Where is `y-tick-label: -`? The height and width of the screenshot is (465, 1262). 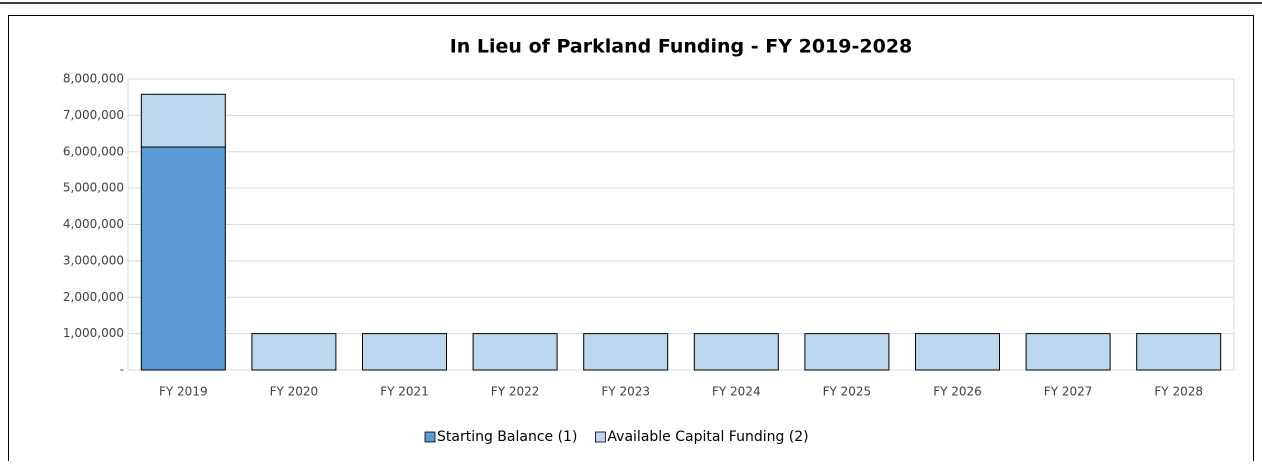
y-tick-label: - is located at coordinates (122, 370).